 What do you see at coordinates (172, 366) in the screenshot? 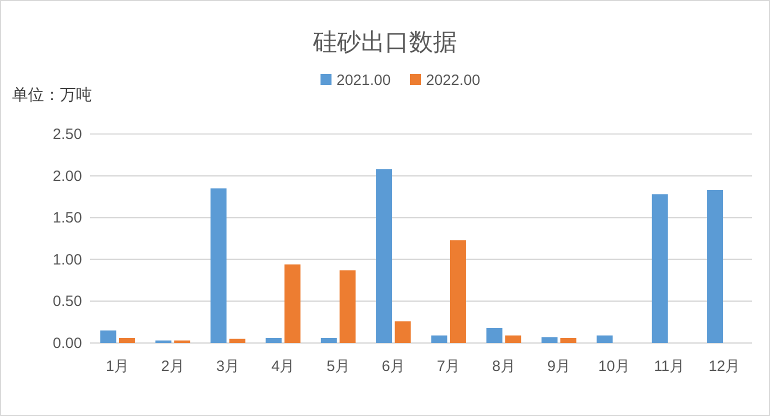
I see `x-tick-label: 2月` at bounding box center [172, 366].